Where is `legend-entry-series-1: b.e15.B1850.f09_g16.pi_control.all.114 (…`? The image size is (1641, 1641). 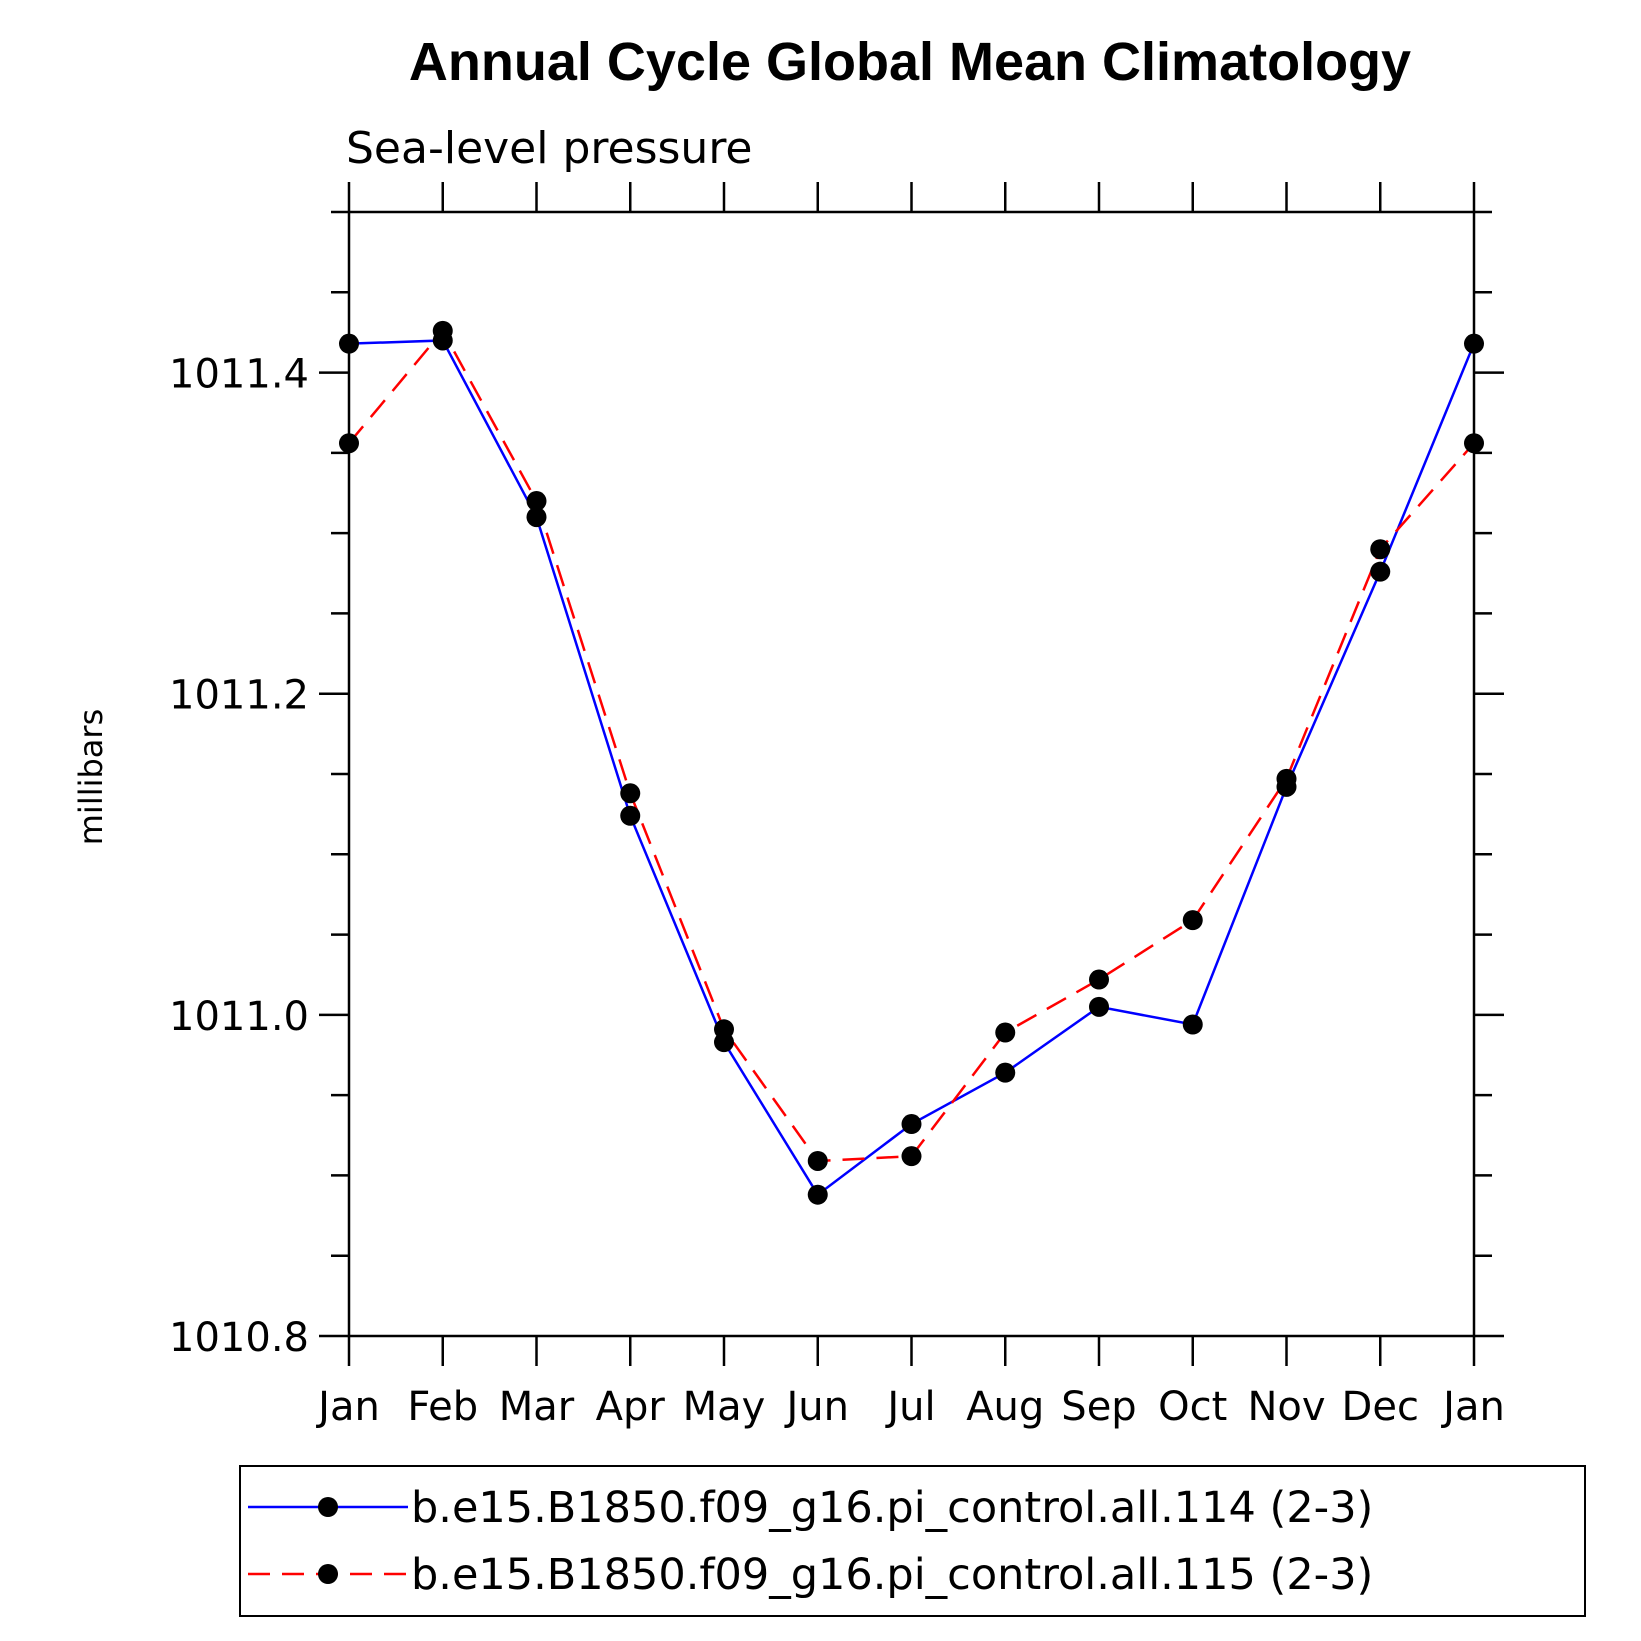
legend-entry-series-1: b.e15.B1850.f09_g16.pi_control.all.114 (… is located at coordinates (892, 1508).